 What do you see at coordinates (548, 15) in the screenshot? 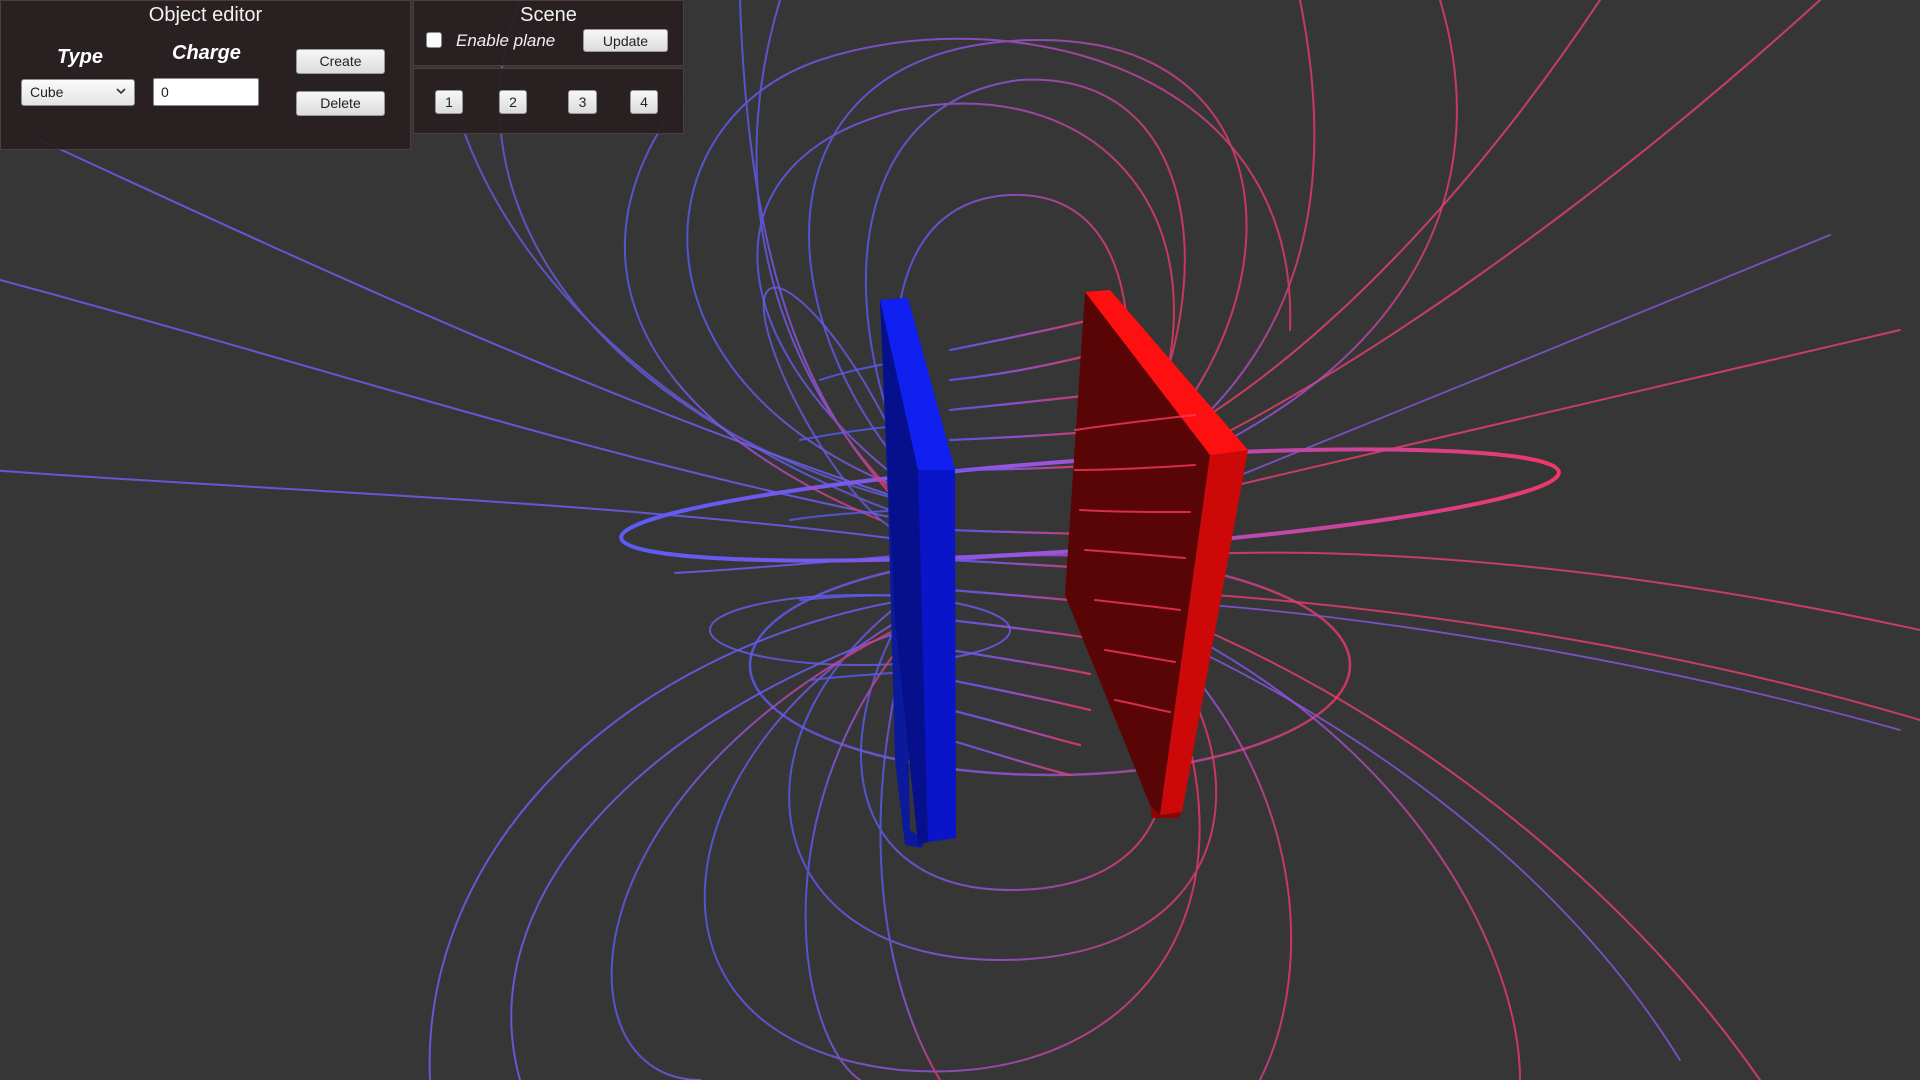
I see `scene-title: Scene` at bounding box center [548, 15].